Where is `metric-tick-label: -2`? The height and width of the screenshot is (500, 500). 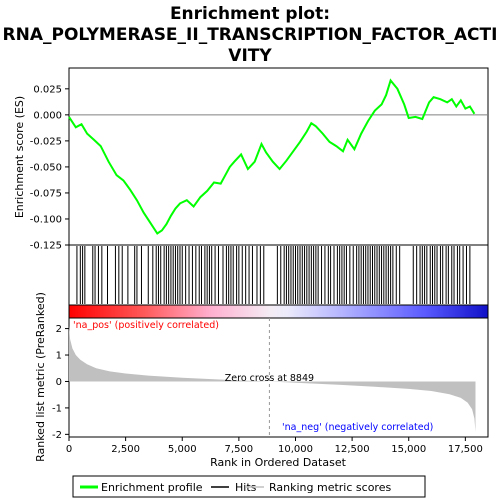
metric-tick-label: -2 is located at coordinates (57, 435).